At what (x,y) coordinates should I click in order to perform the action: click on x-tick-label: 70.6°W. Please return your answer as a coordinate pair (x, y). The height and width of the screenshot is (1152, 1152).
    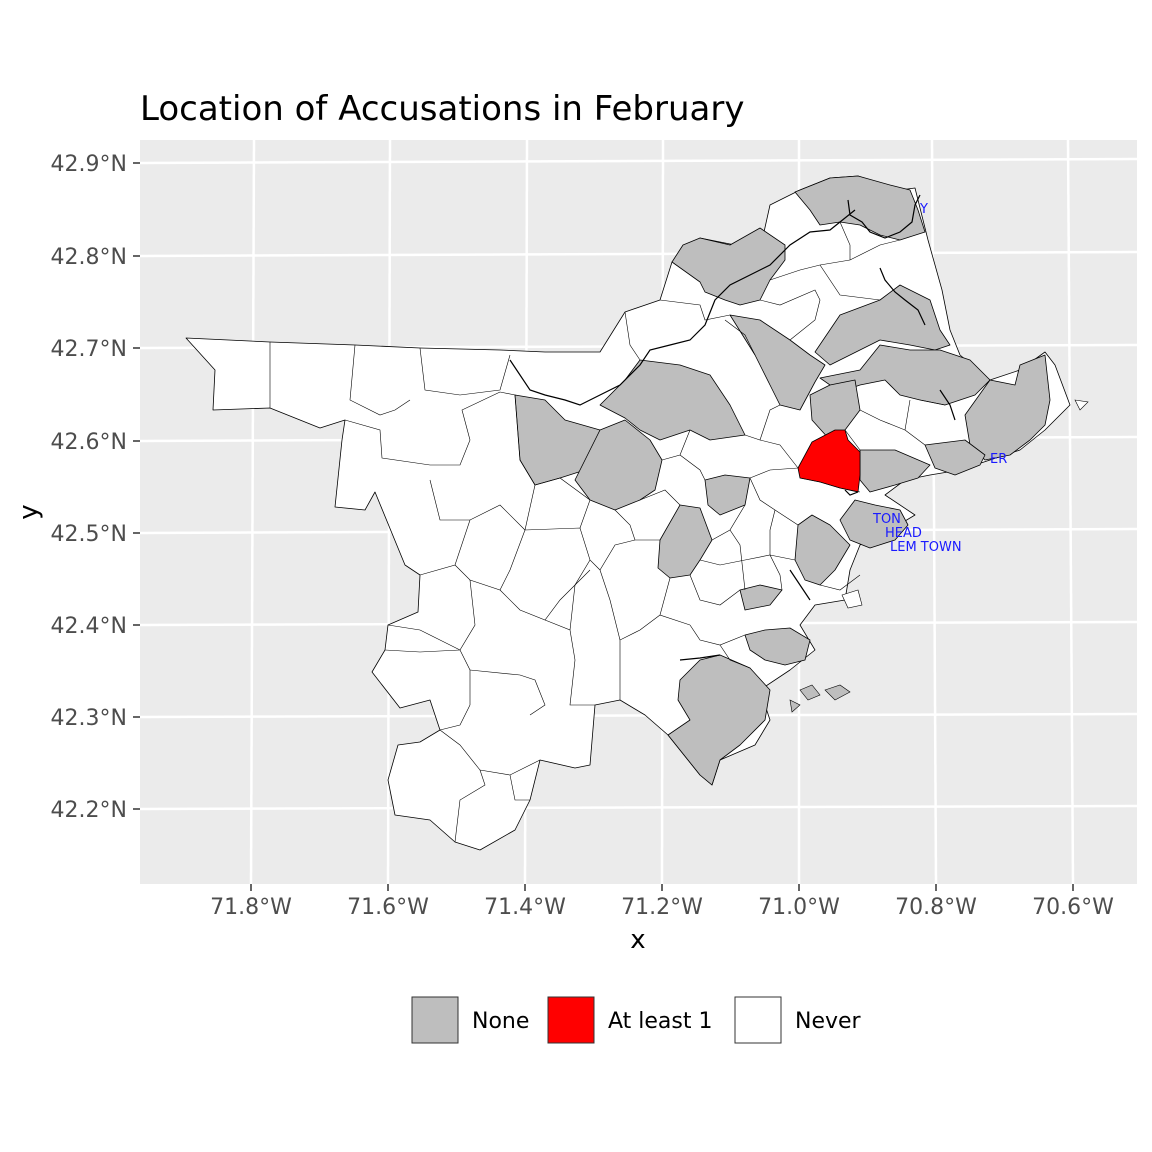
    Looking at the image, I should click on (1073, 907).